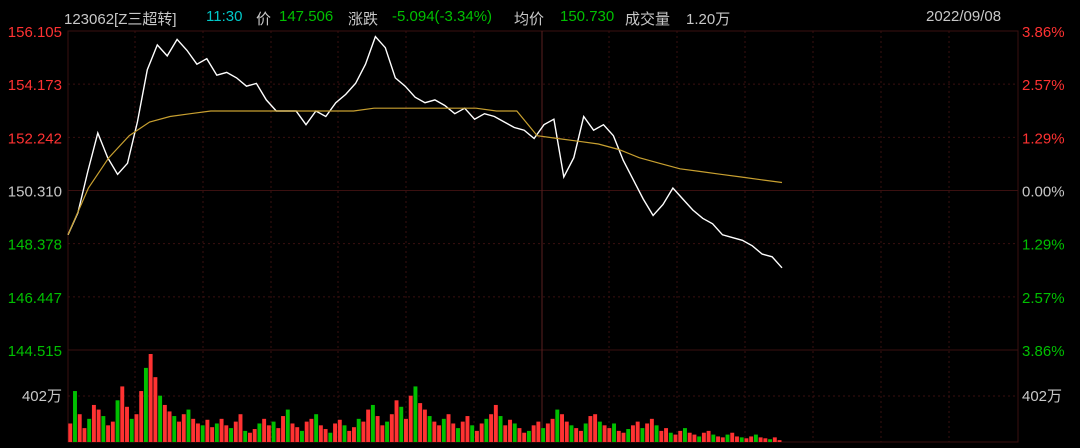  I want to click on avg-value: 150.730, so click(587, 16).